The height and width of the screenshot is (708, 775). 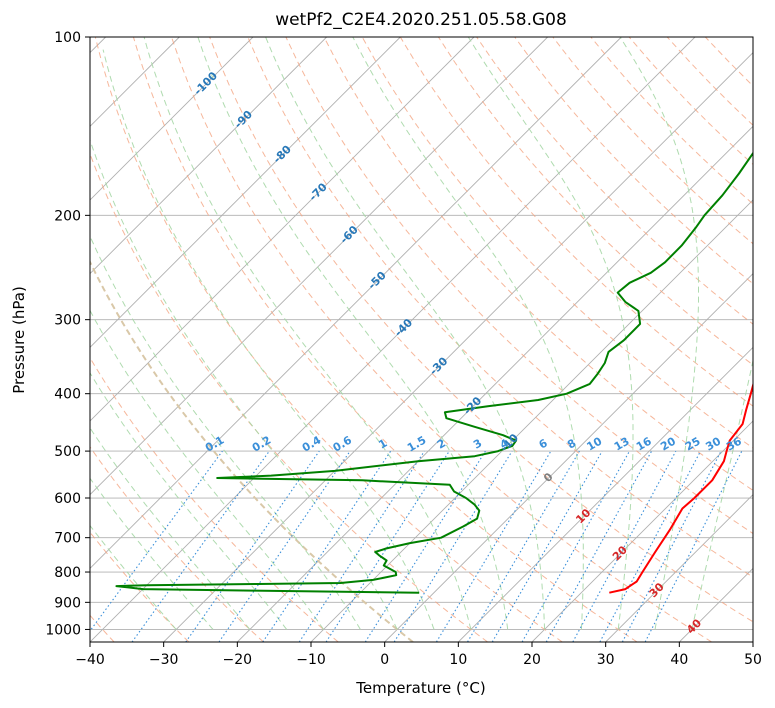 What do you see at coordinates (243, 119) in the screenshot?
I see `isotherm-label: -90` at bounding box center [243, 119].